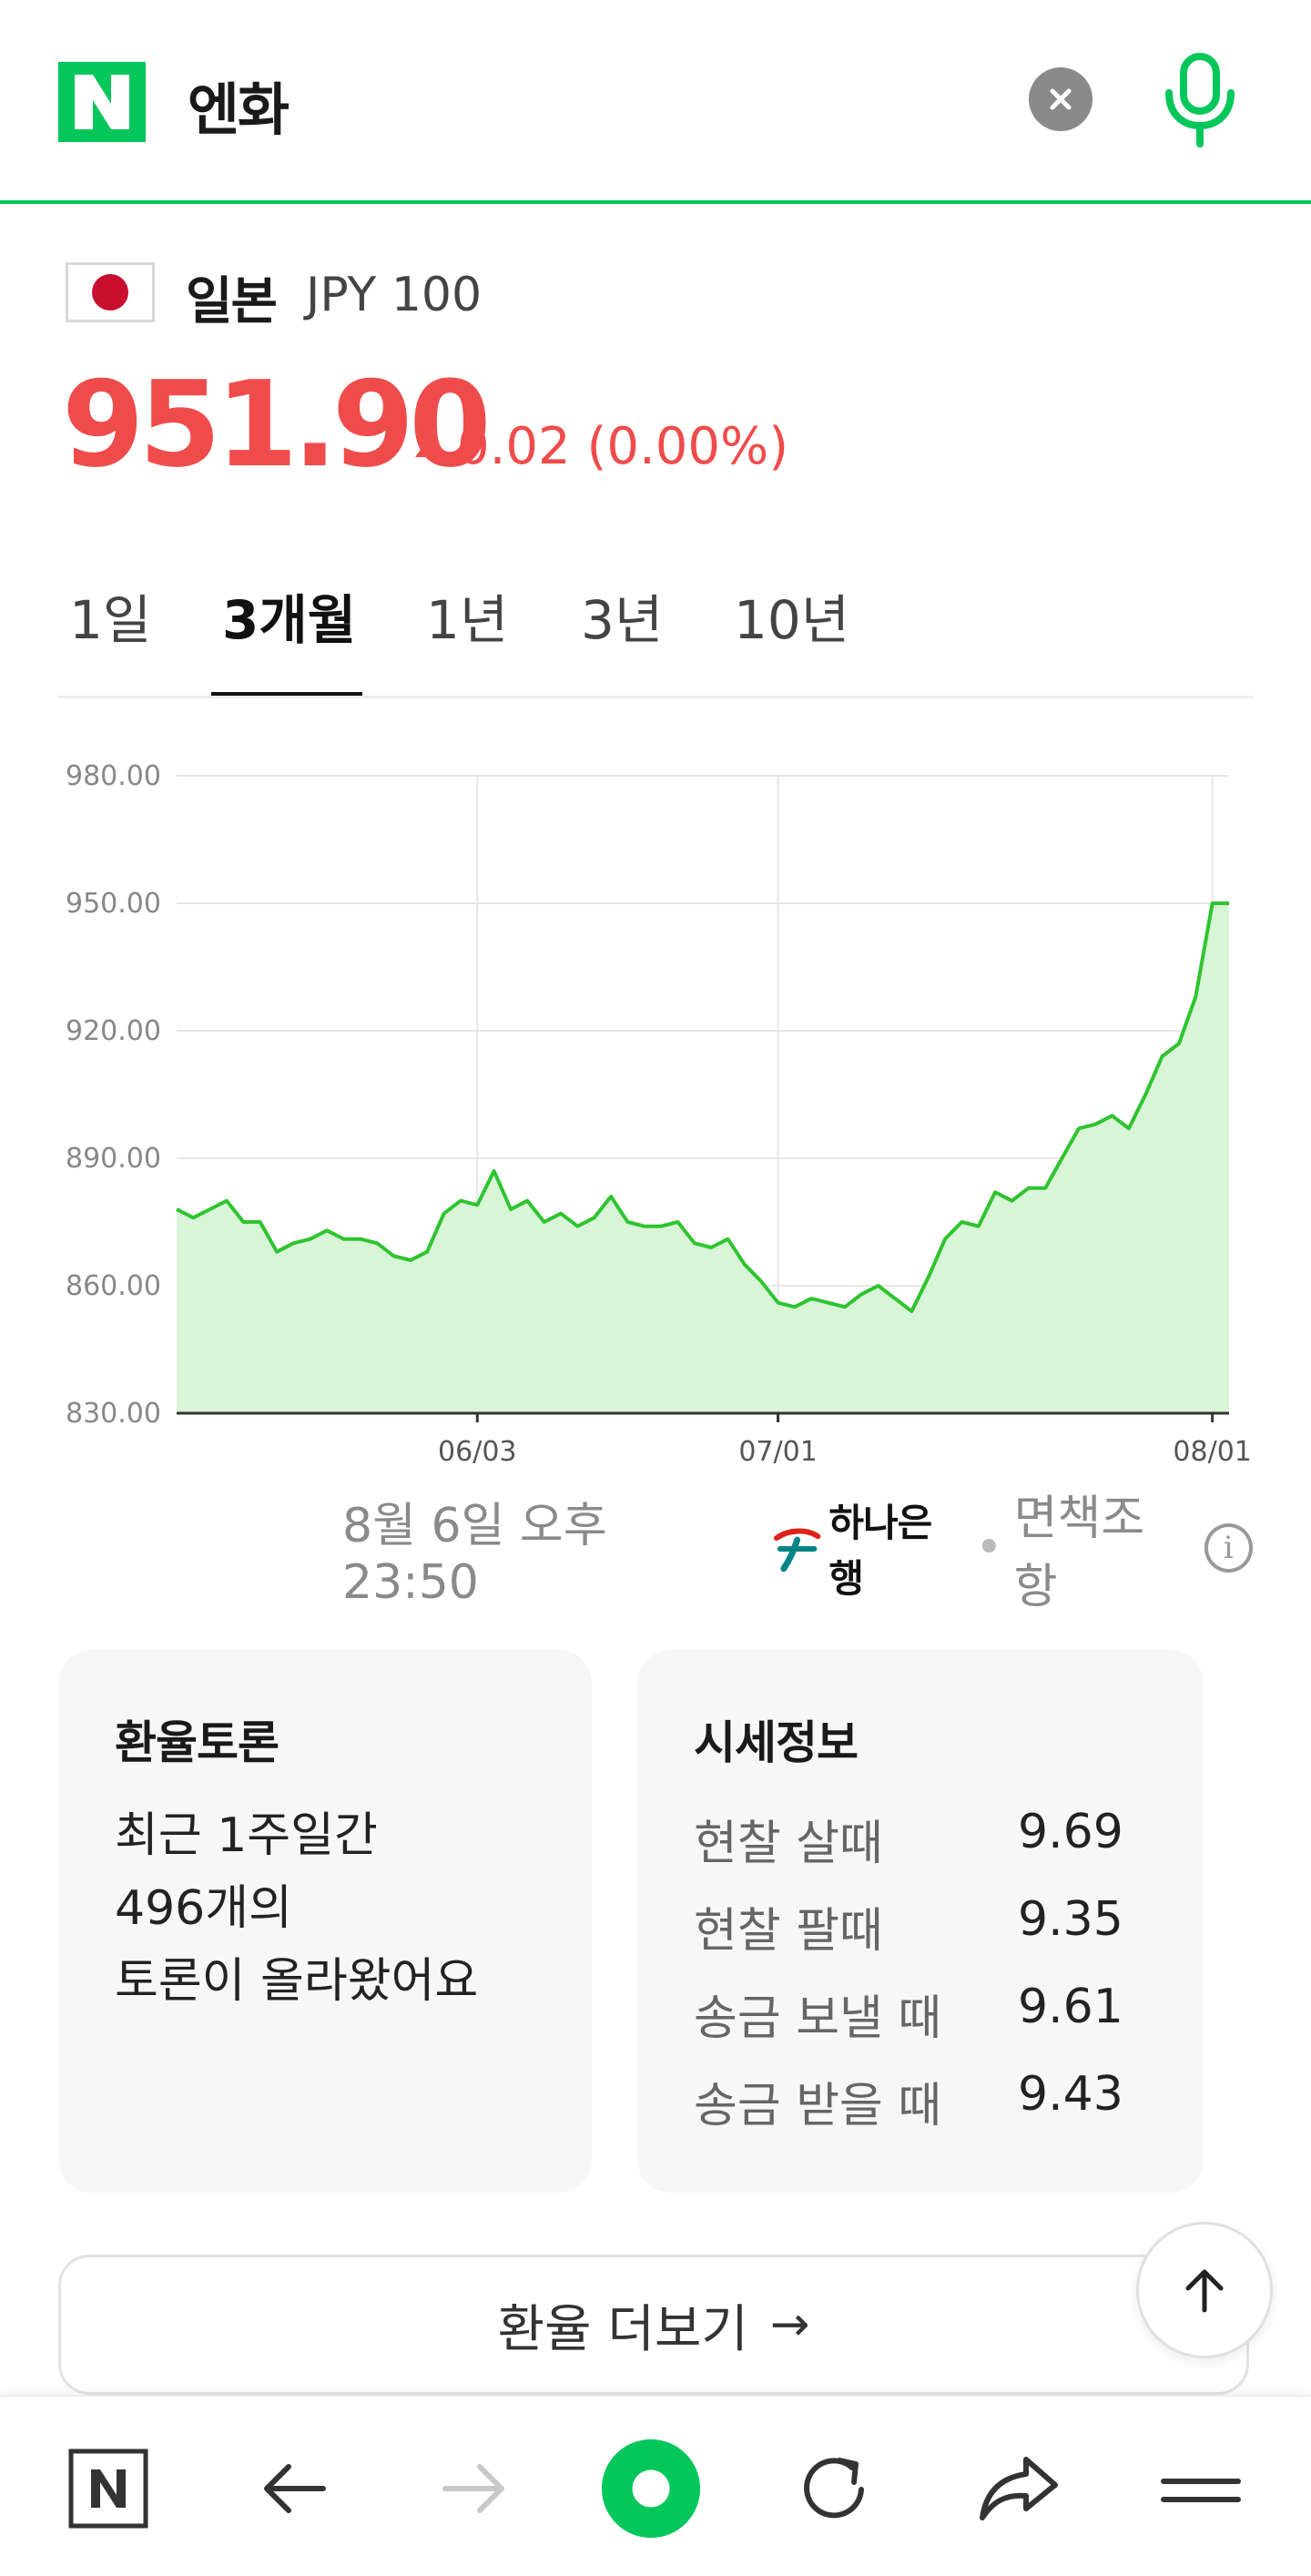 This screenshot has height=2576, width=1311. Describe the element at coordinates (788, 1932) in the screenshot. I see `quote-row-label: 현찰 팔때` at that location.